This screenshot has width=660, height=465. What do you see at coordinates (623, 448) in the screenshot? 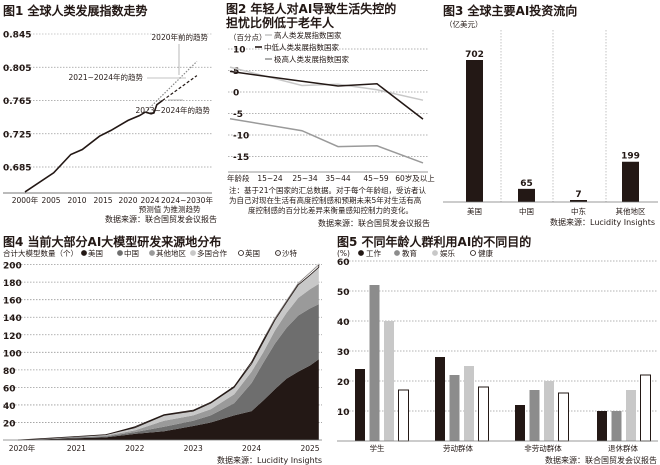
I see `fig5-category-label: 退休群体` at bounding box center [623, 448].